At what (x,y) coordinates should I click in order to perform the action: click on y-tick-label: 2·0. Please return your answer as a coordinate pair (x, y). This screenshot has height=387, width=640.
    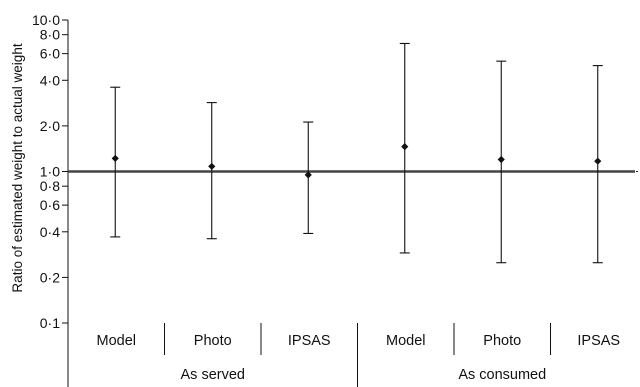
    Looking at the image, I should click on (50, 126).